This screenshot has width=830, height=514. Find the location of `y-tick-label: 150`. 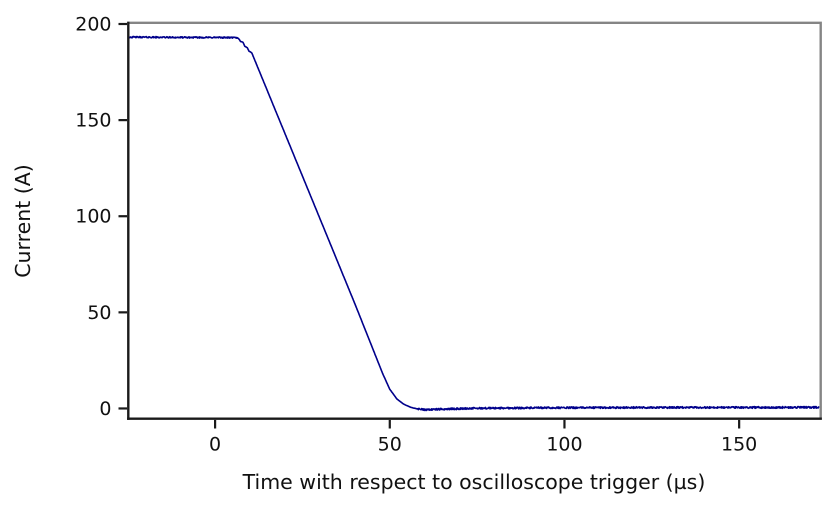

y-tick-label: 150 is located at coordinates (93, 121).